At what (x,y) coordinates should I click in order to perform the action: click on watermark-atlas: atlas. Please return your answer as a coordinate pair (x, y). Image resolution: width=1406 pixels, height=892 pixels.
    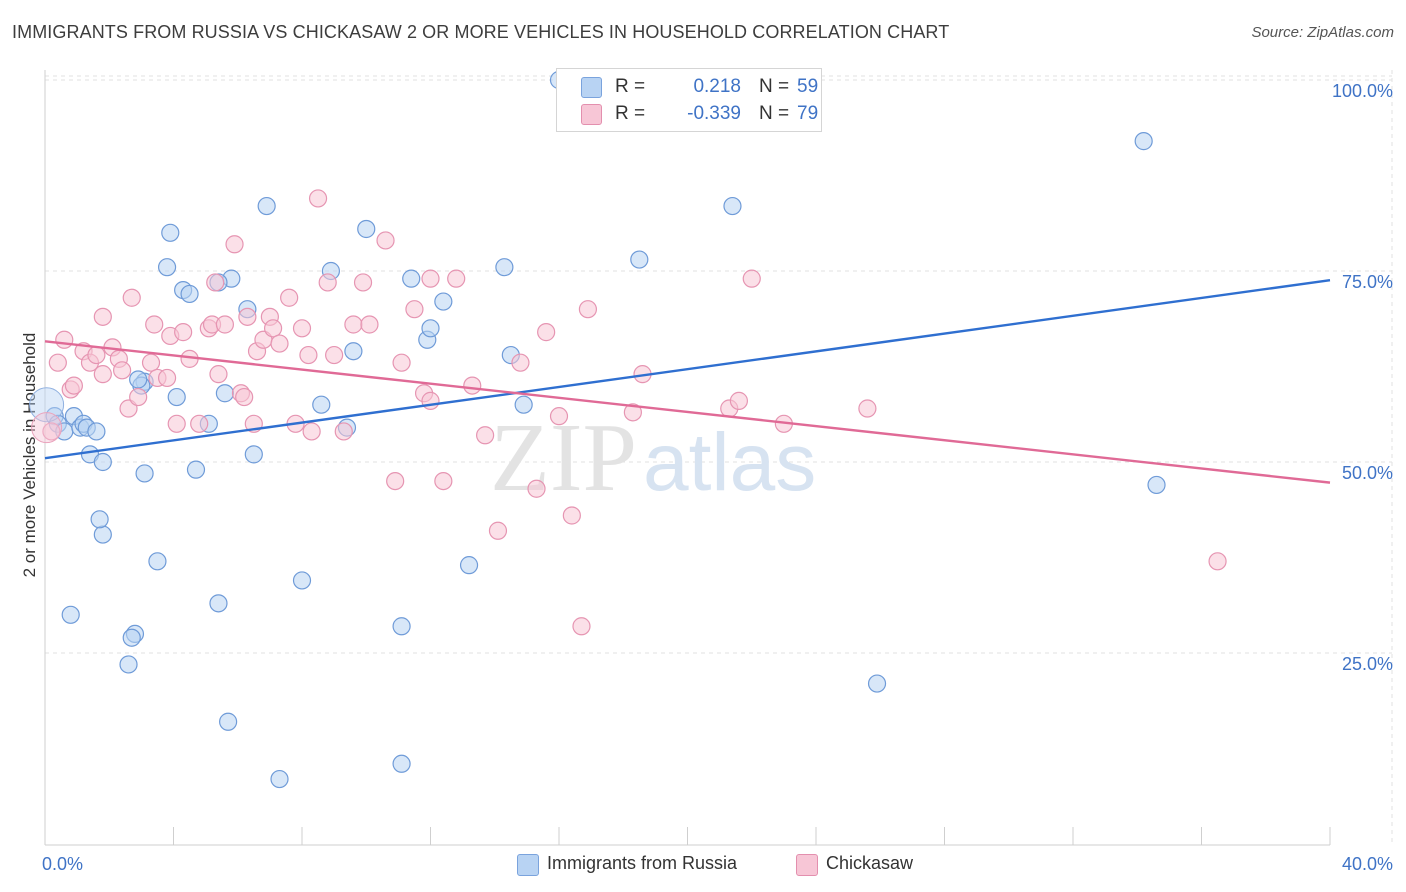
    Looking at the image, I should click on (729, 462).